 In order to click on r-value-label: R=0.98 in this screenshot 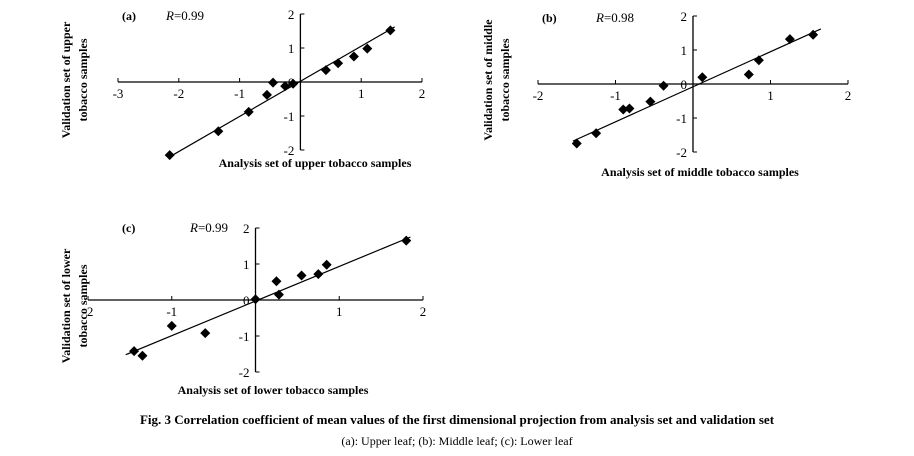, I will do `click(614, 17)`.